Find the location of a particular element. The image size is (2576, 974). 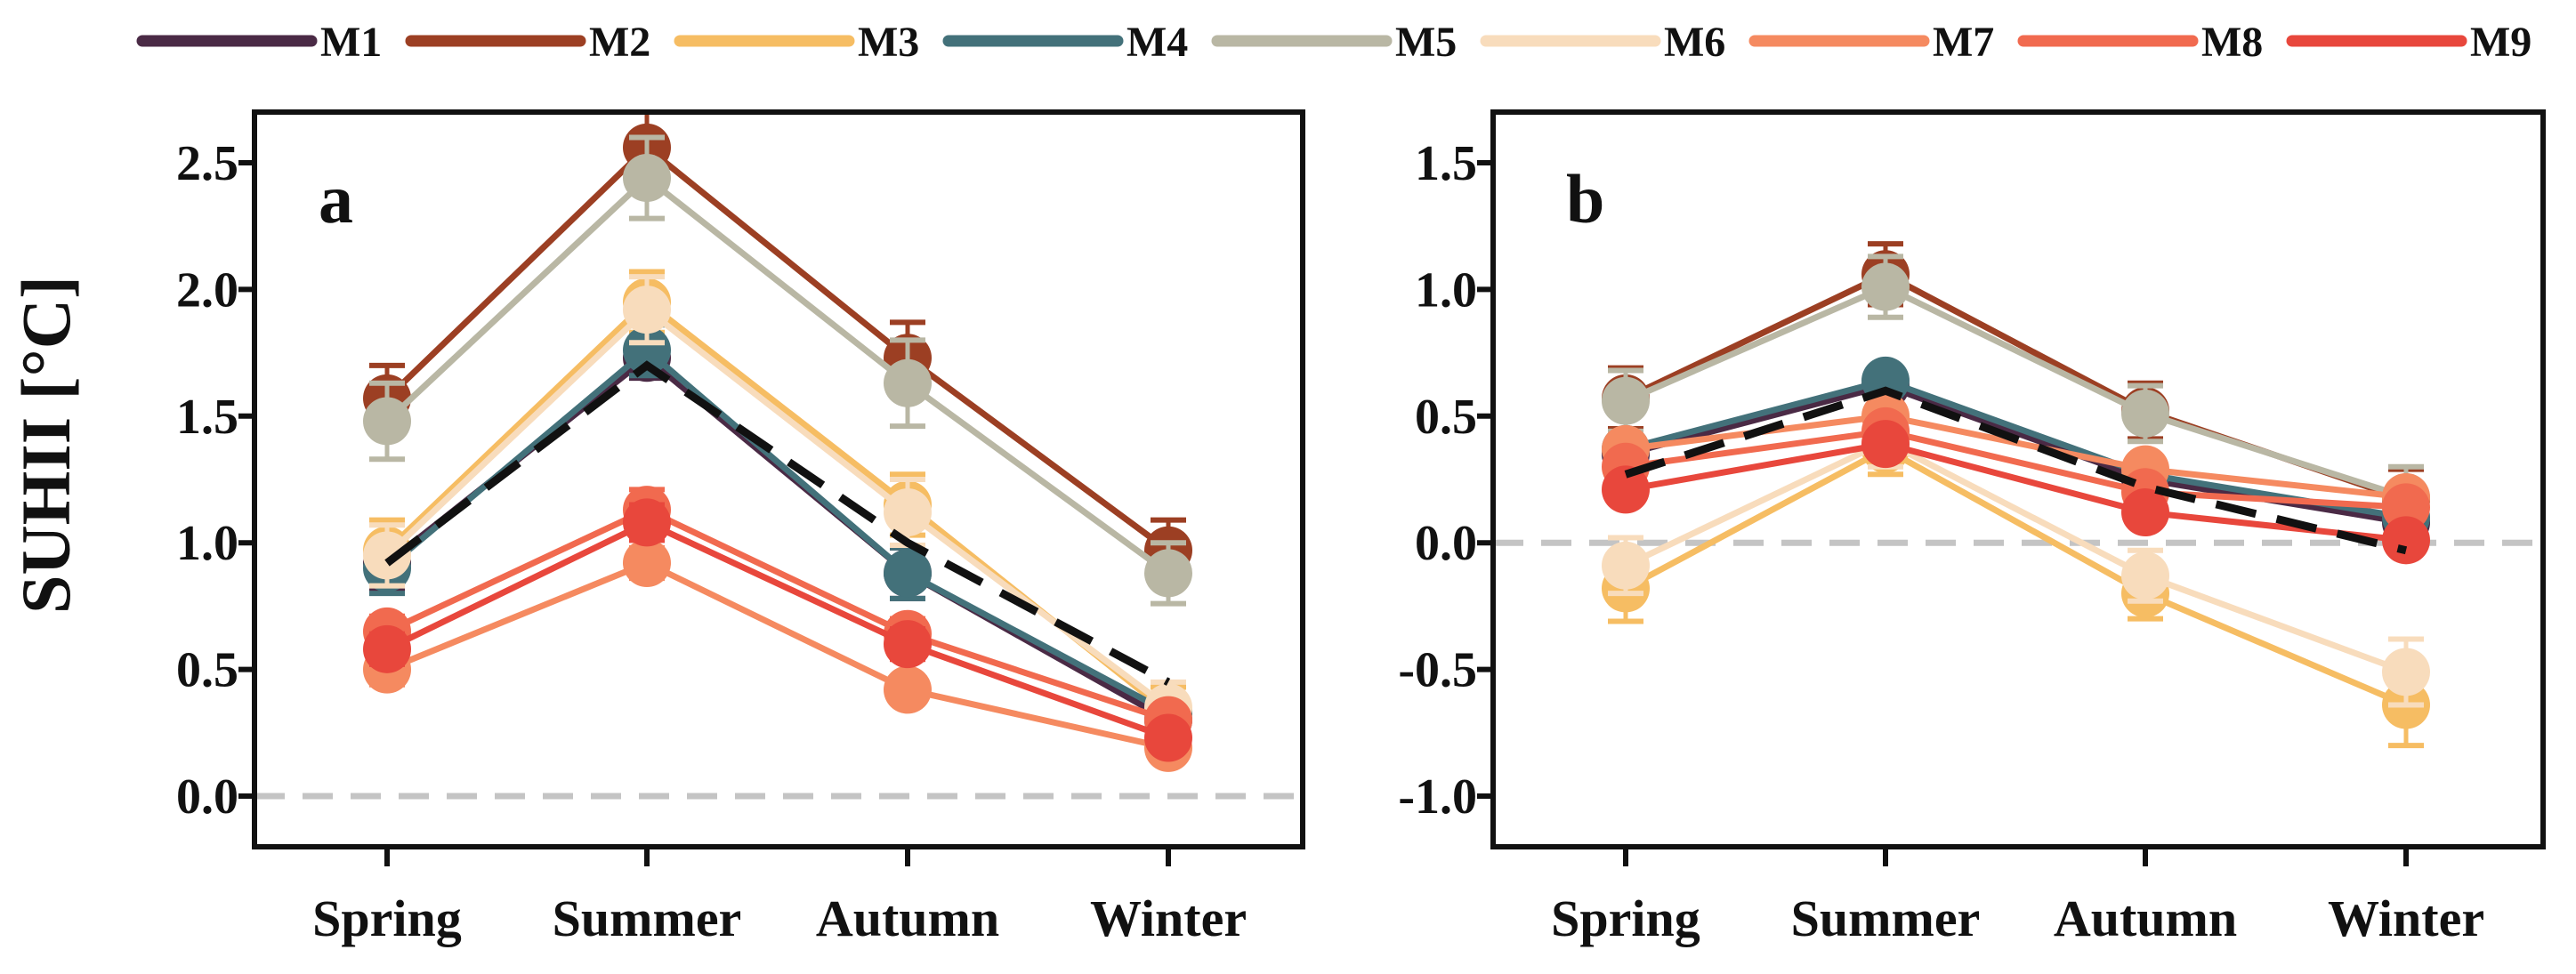

legend-label-m2: M2 is located at coordinates (619, 42).